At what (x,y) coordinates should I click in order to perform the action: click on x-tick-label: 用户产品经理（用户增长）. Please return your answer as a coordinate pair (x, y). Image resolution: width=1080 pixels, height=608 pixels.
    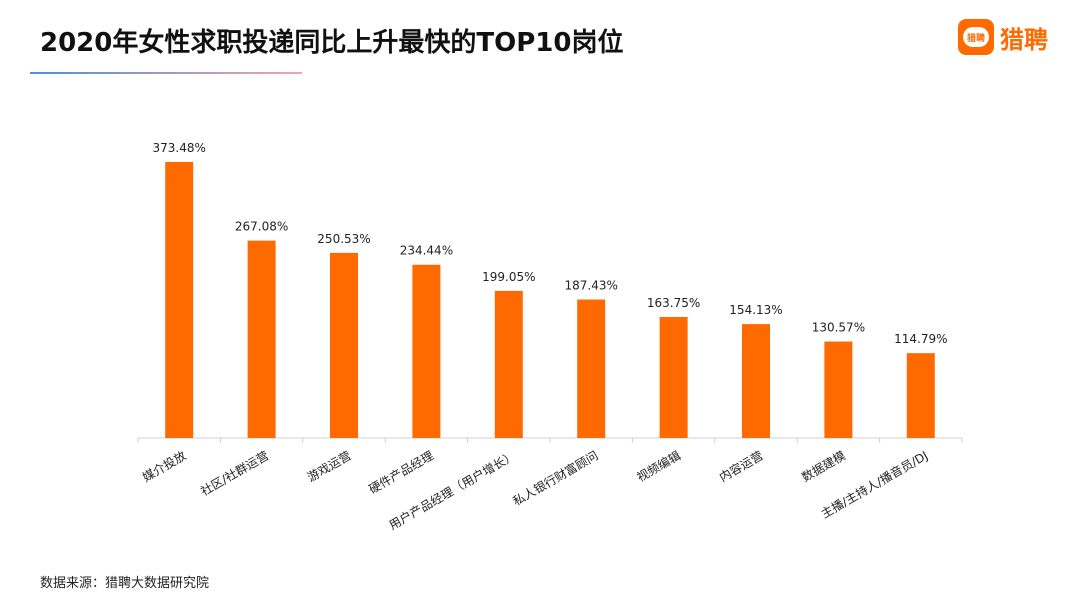
    Looking at the image, I should click on (452, 490).